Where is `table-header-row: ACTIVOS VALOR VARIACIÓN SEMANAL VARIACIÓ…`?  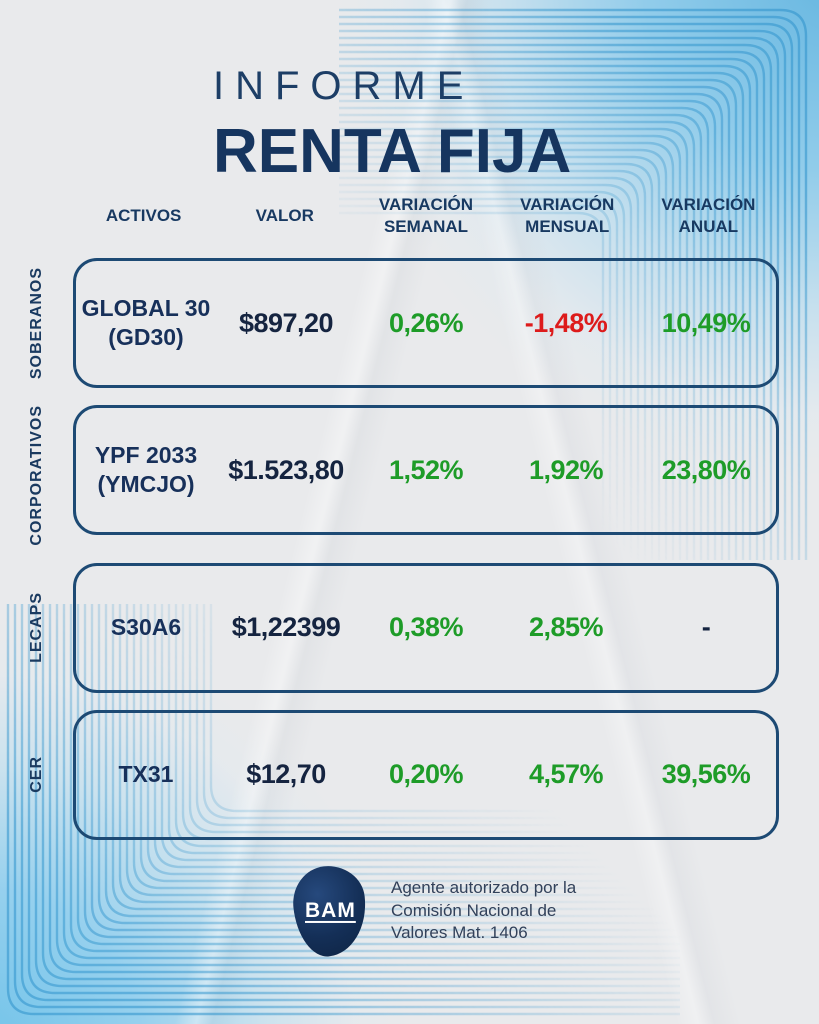 table-header-row: ACTIVOS VALOR VARIACIÓN SEMANAL VARIACIÓ… is located at coordinates (426, 216).